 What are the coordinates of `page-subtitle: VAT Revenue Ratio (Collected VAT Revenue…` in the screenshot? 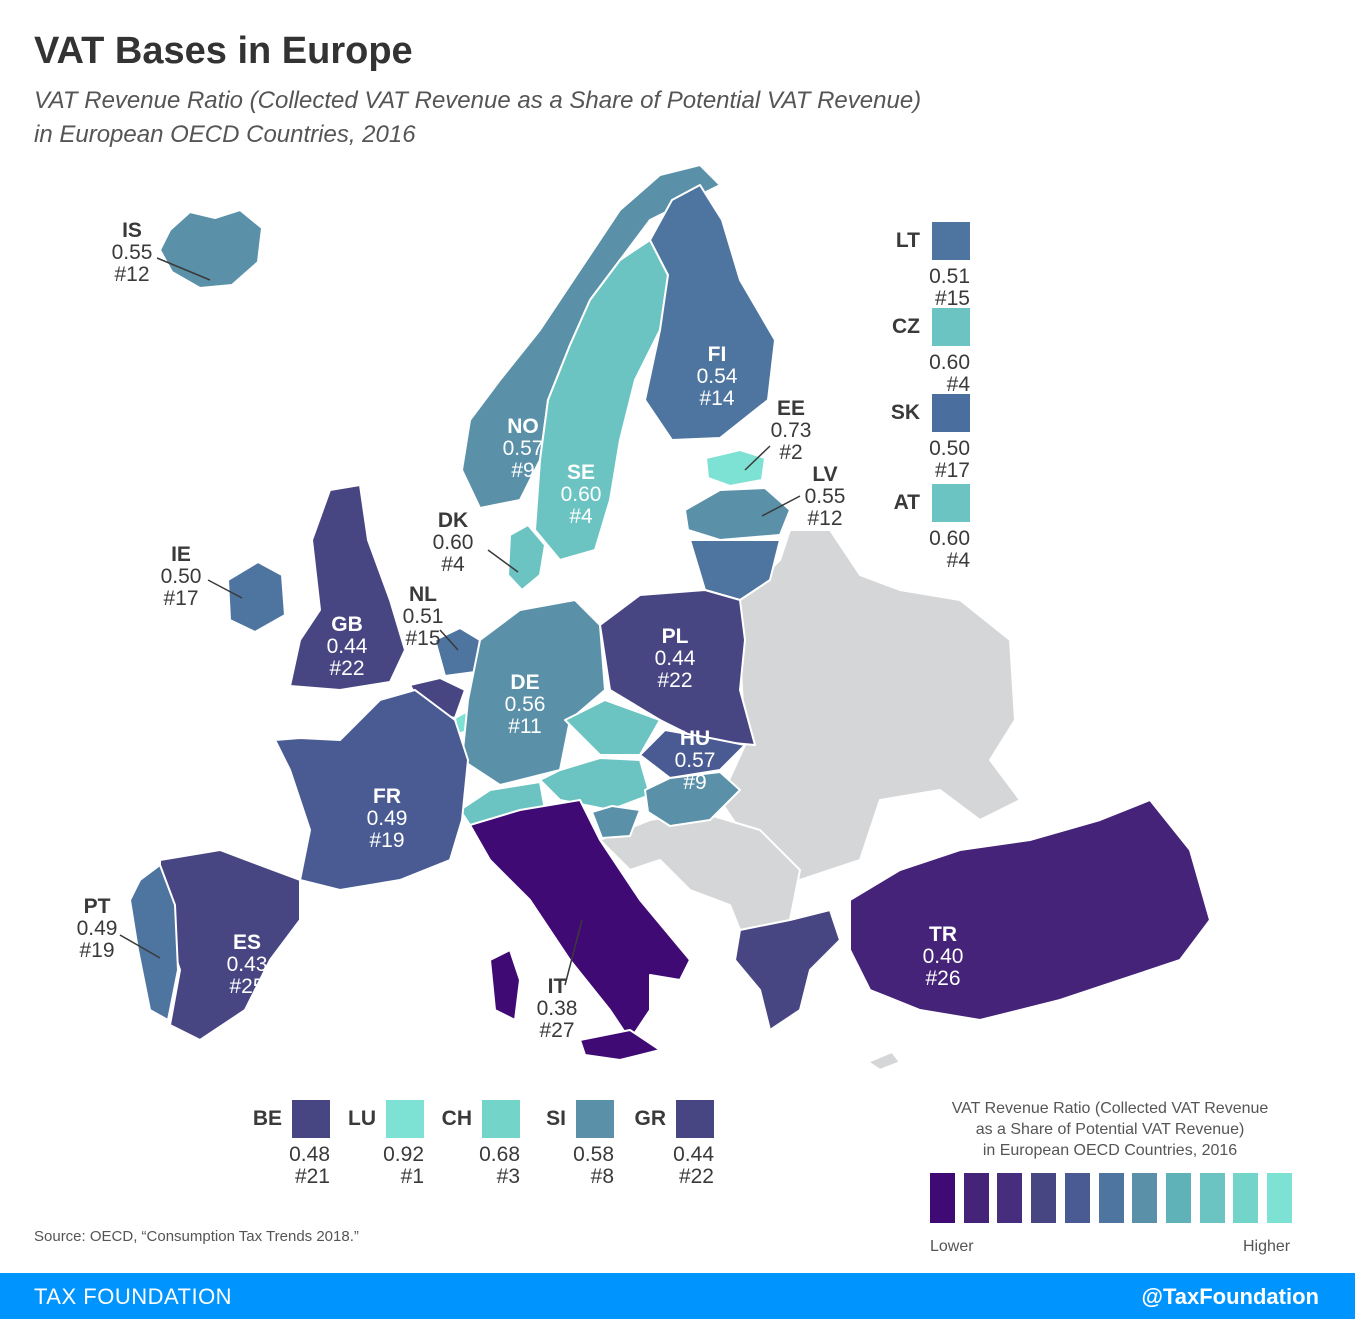 It's located at (534, 118).